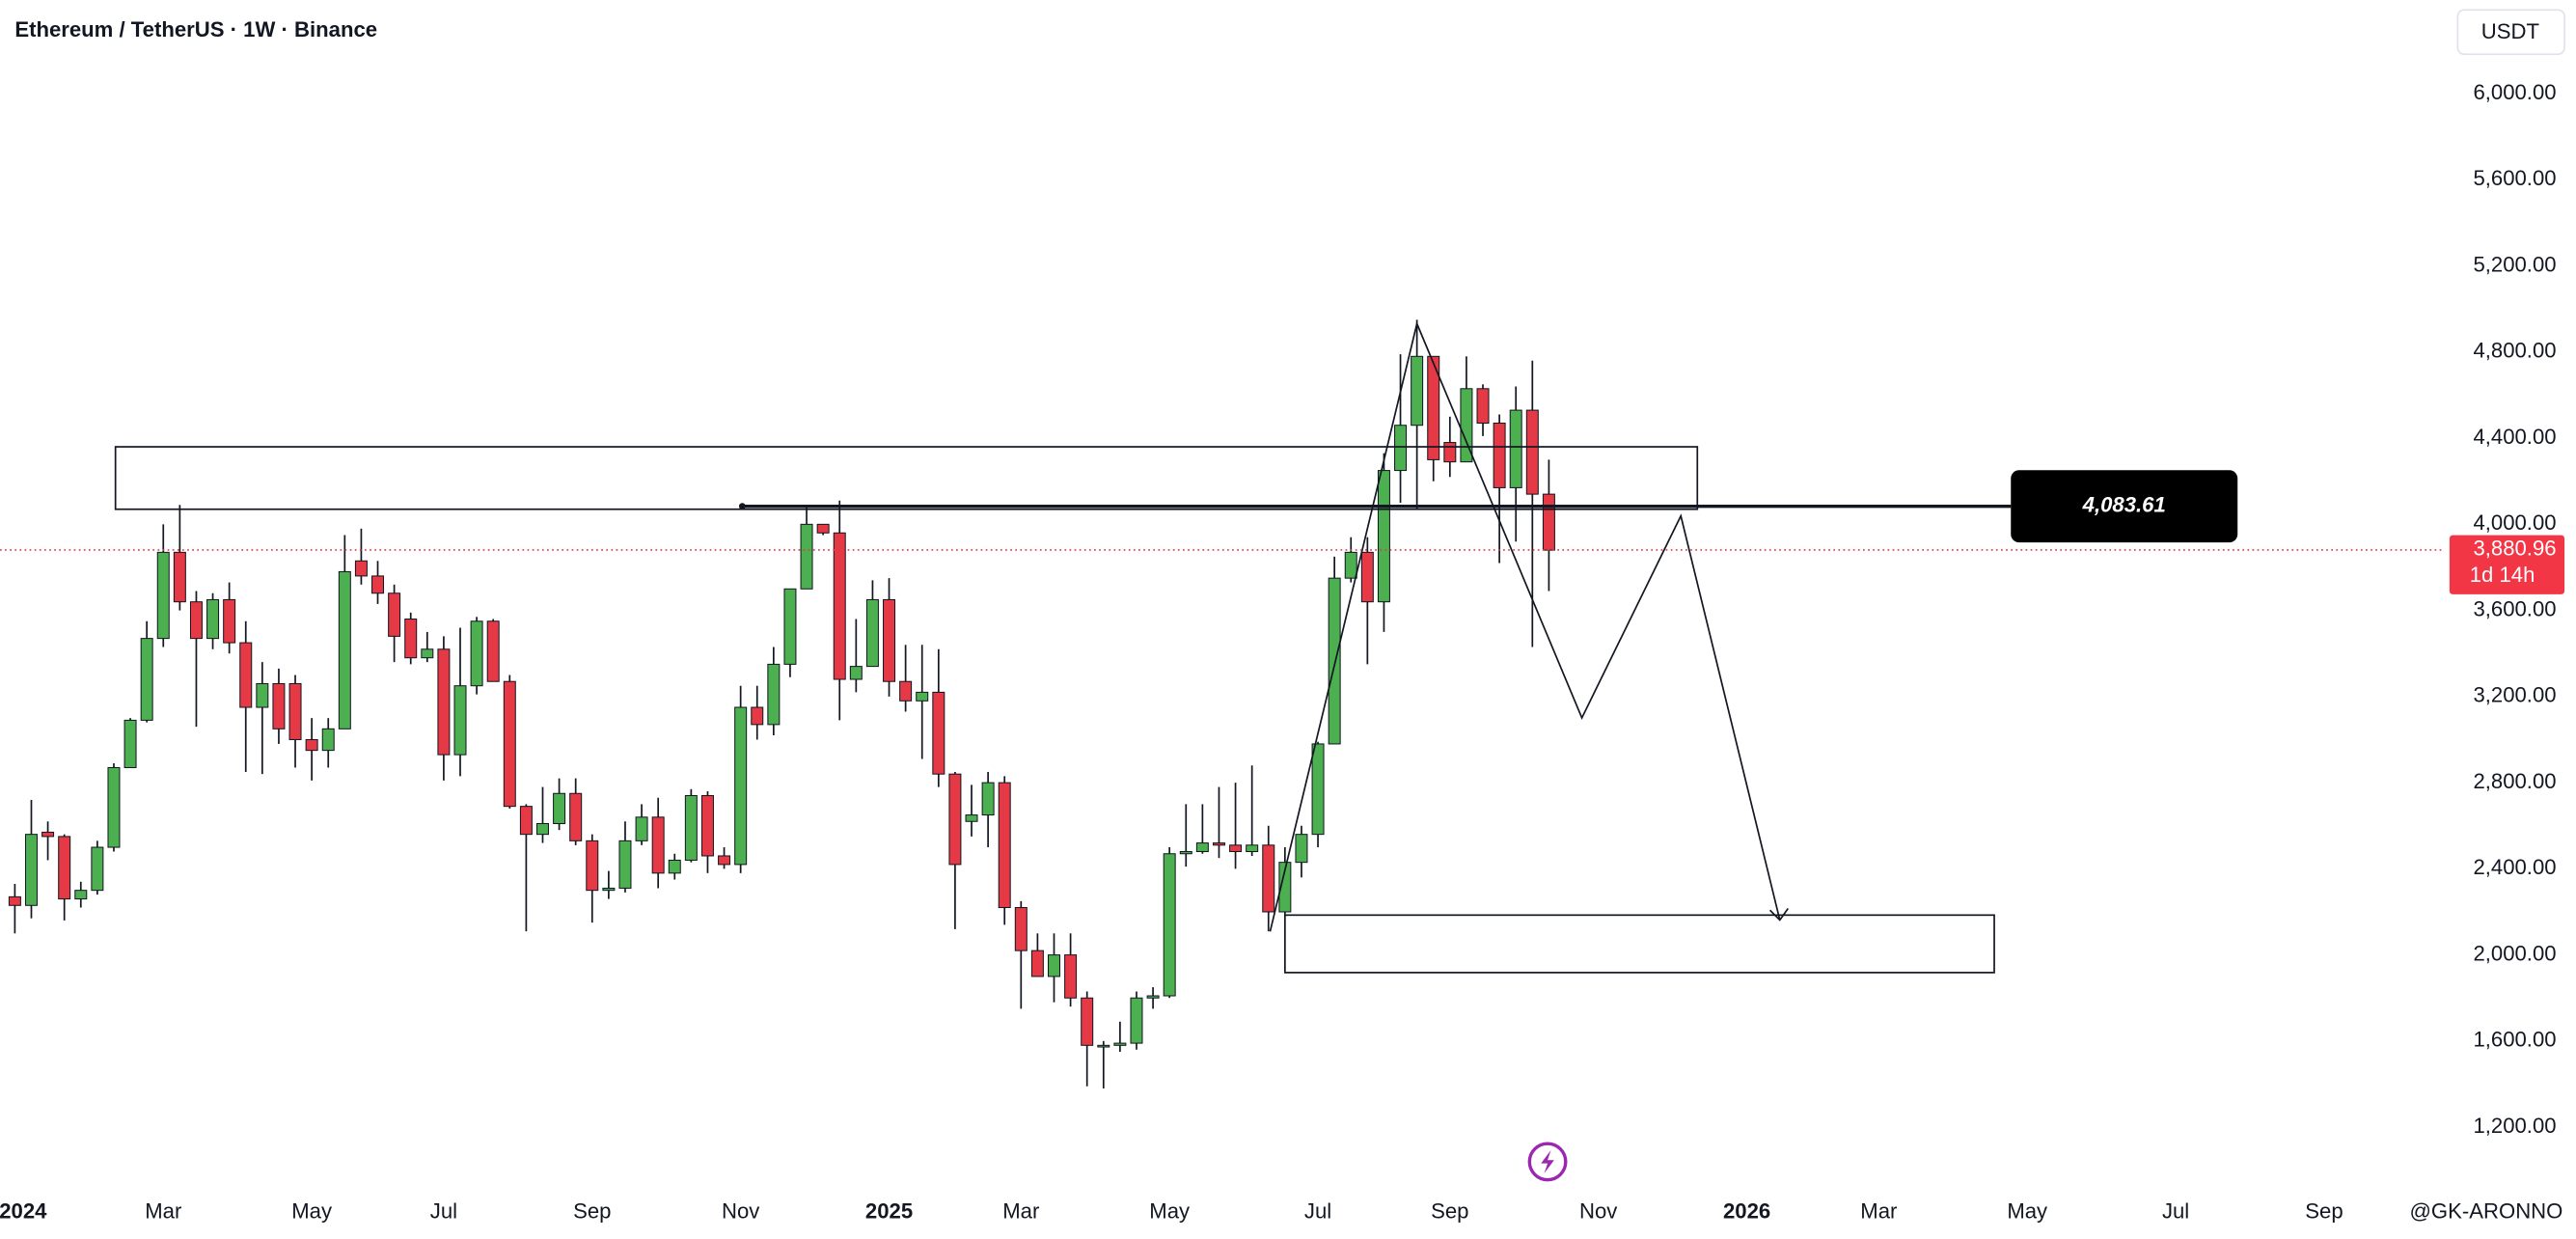  Describe the element at coordinates (2515, 437) in the screenshot. I see `y-tick-label: 4,400.00` at that location.